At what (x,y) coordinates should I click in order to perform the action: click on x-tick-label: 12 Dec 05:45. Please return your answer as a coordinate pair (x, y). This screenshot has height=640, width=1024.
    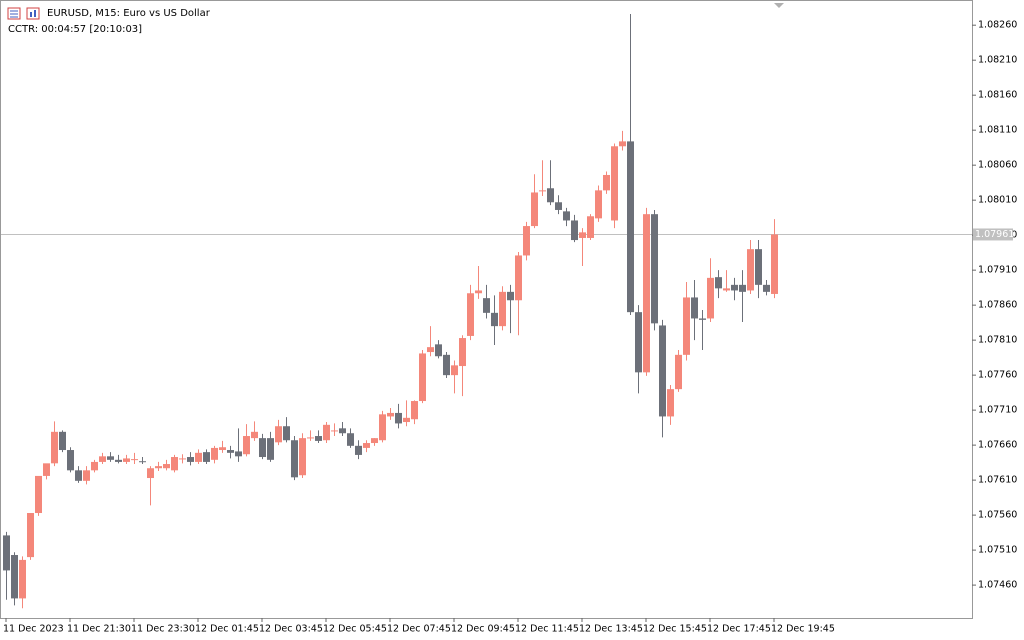
    Looking at the image, I should click on (355, 629).